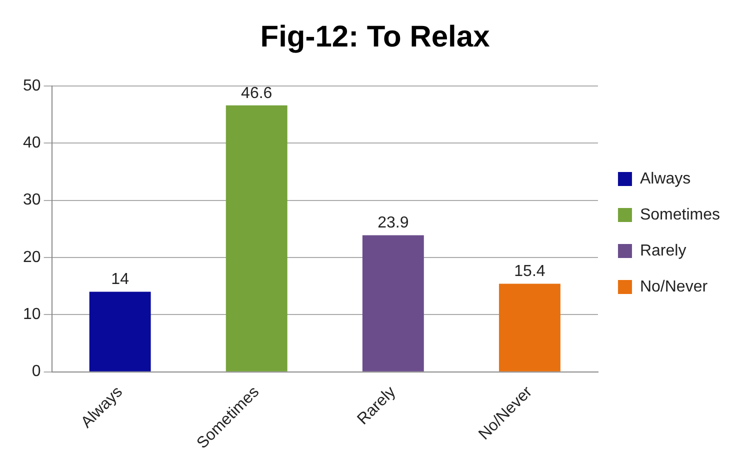 The height and width of the screenshot is (466, 750). I want to click on y-tick-label: 20, so click(32, 257).